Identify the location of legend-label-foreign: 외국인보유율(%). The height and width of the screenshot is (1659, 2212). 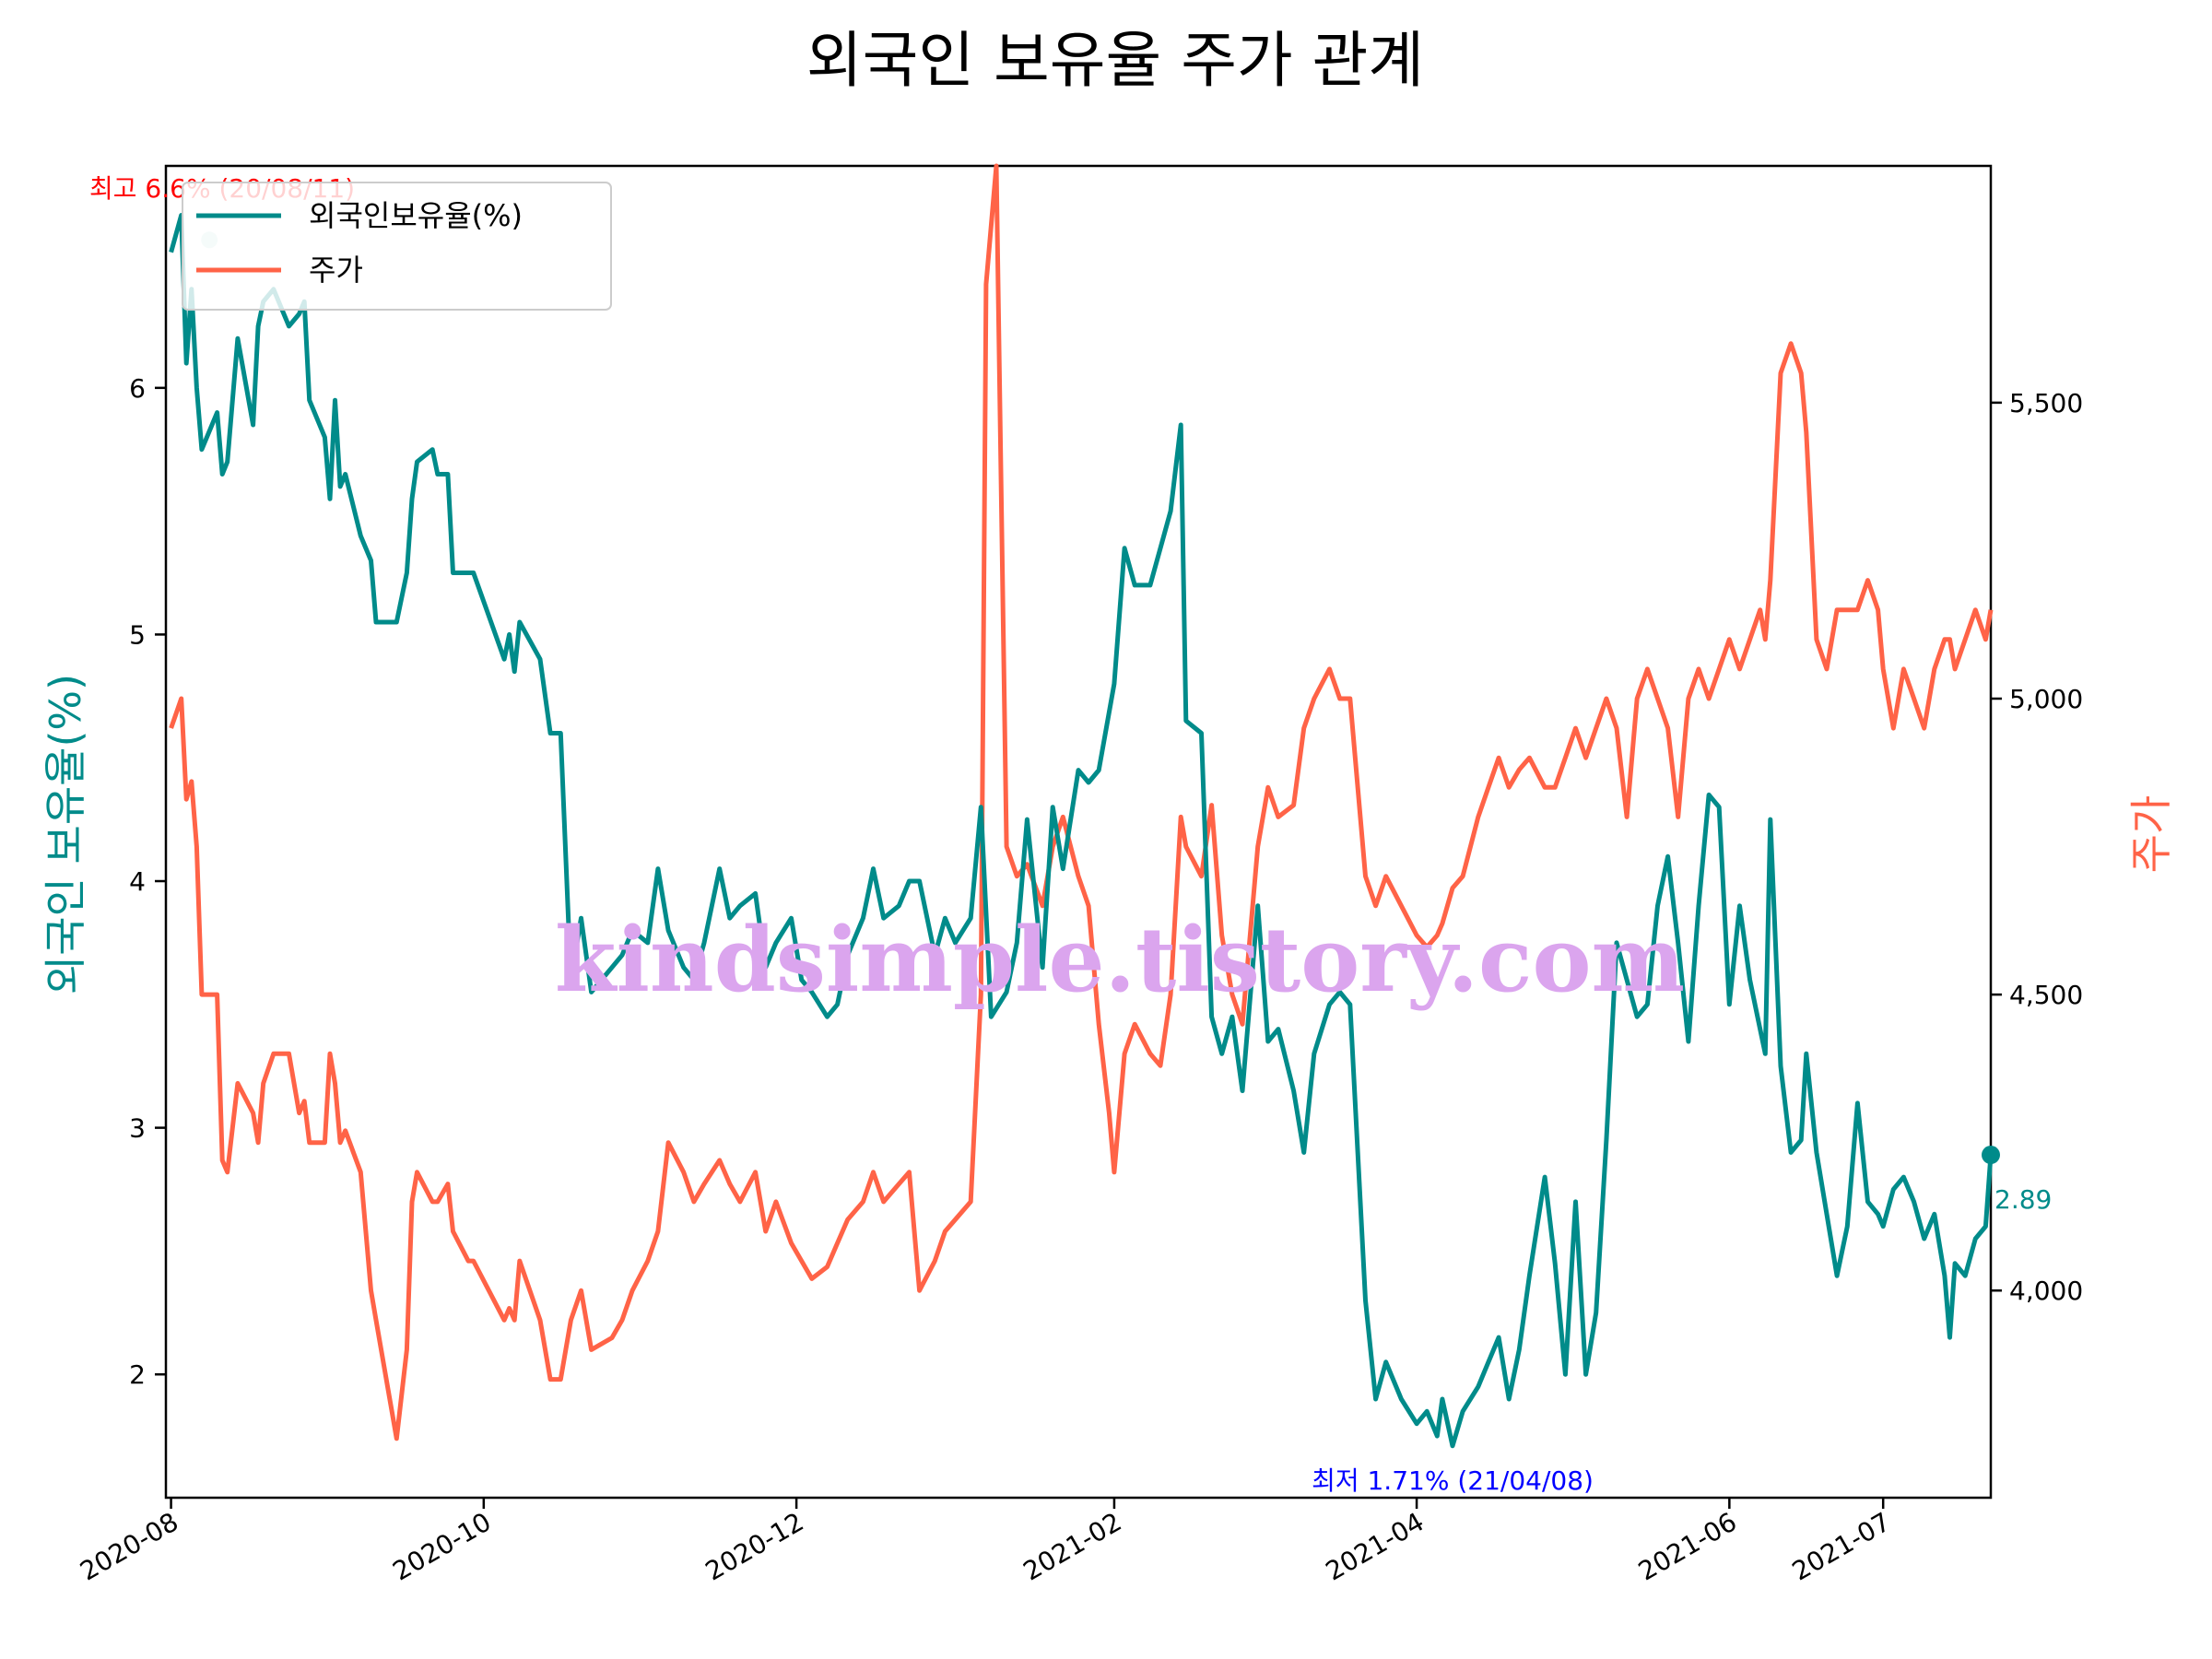
(416, 215).